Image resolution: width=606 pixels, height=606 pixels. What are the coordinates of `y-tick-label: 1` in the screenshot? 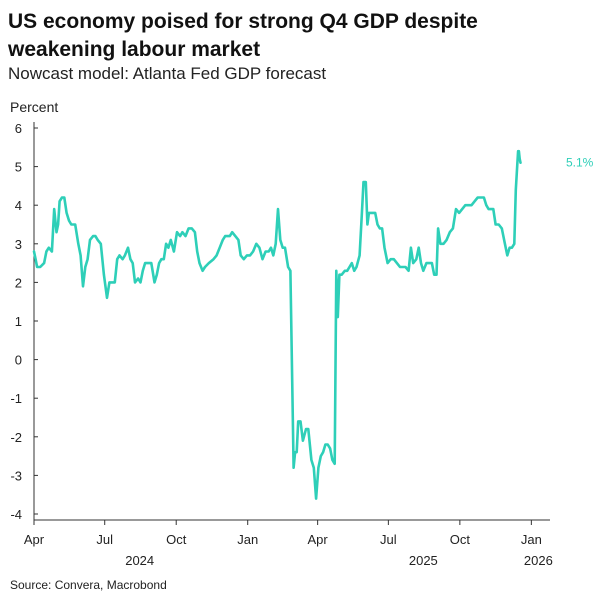 It's located at (18, 321).